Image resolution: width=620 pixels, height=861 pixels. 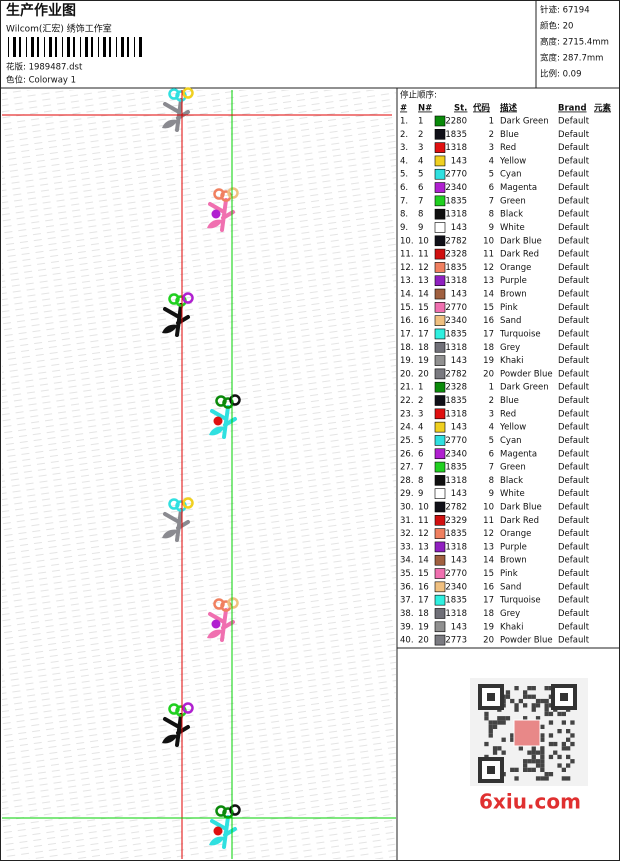 I want to click on stem, so click(x=221, y=625).